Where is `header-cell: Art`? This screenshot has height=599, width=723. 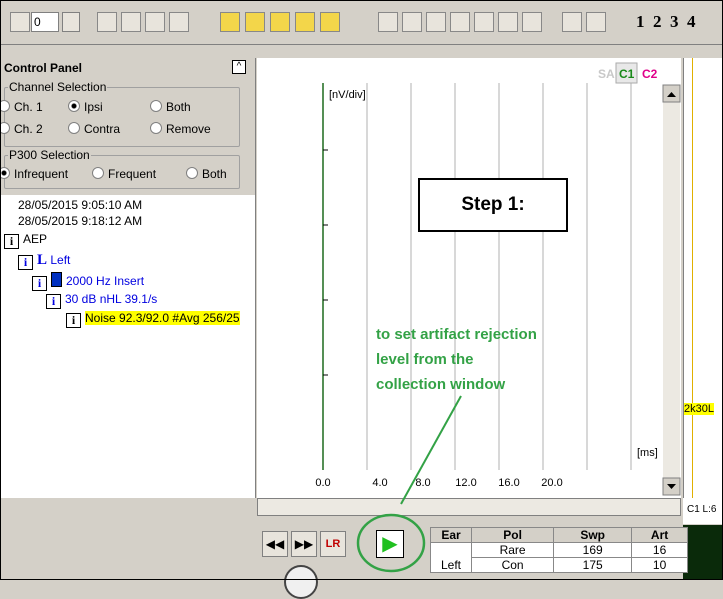 header-cell: Art is located at coordinates (659, 535).